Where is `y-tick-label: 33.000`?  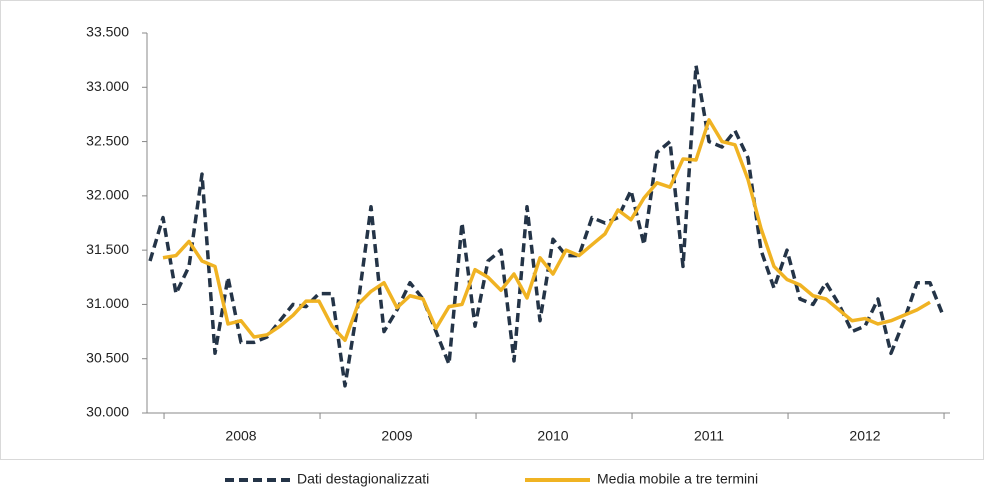
y-tick-label: 33.000 is located at coordinates (107, 86).